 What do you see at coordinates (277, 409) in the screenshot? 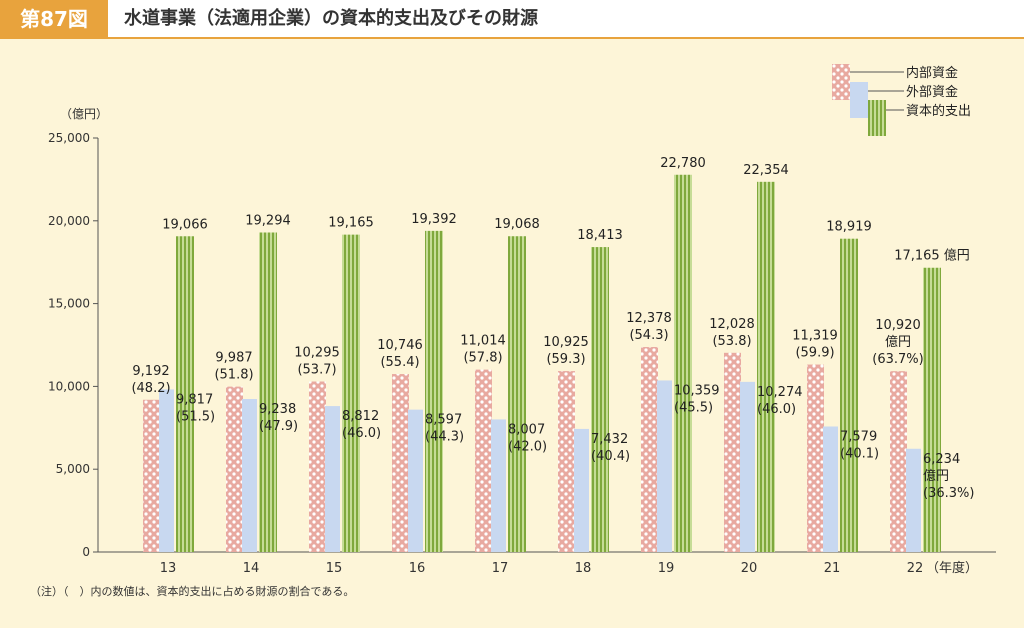
I see `external-data-label: 9,238` at bounding box center [277, 409].